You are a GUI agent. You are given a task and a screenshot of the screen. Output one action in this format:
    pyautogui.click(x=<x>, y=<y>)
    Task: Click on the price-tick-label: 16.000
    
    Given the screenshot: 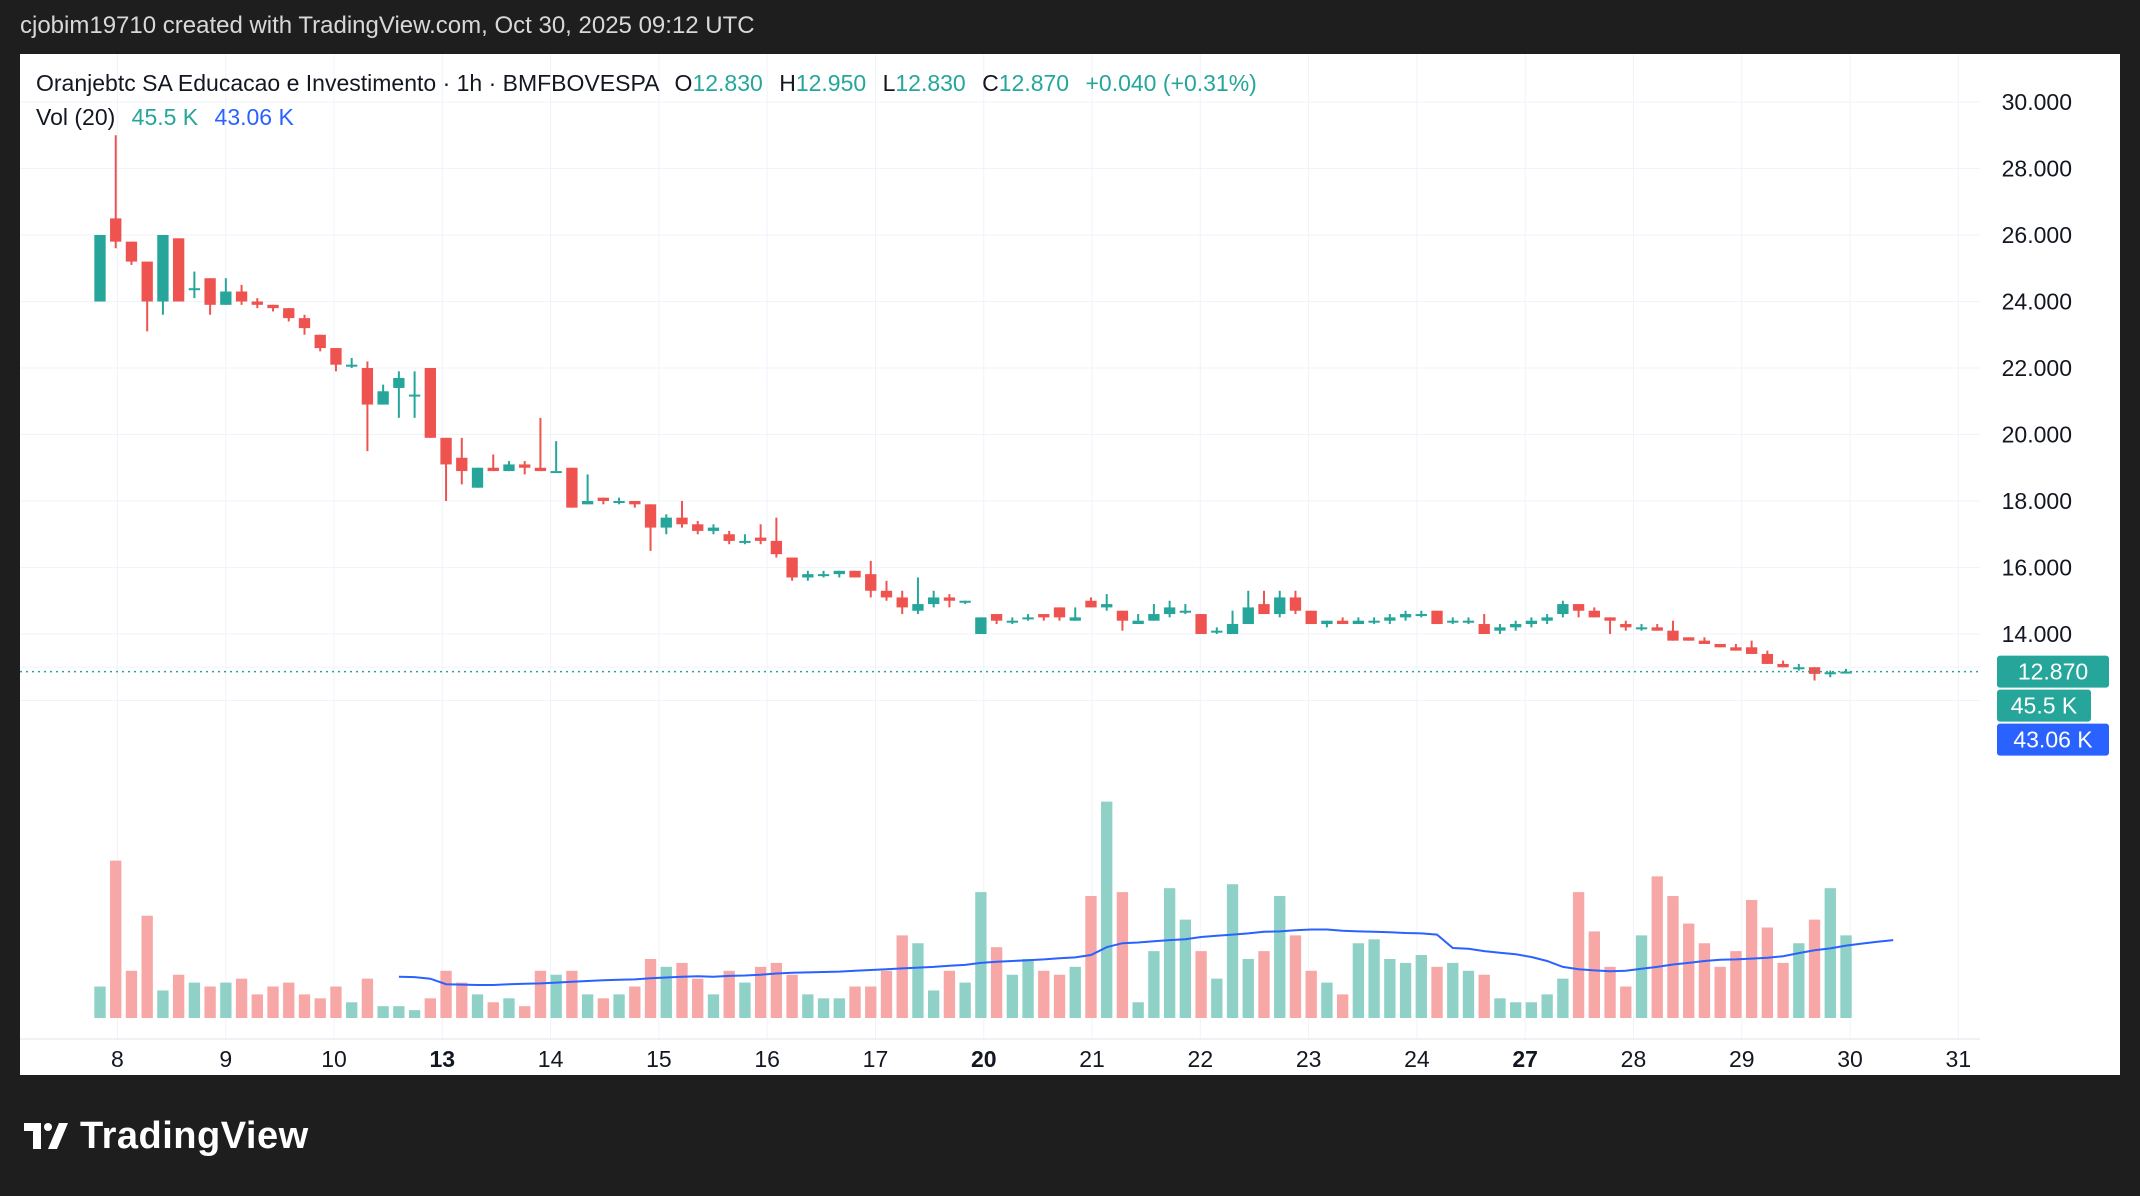 What is the action you would take?
    pyautogui.click(x=2037, y=568)
    